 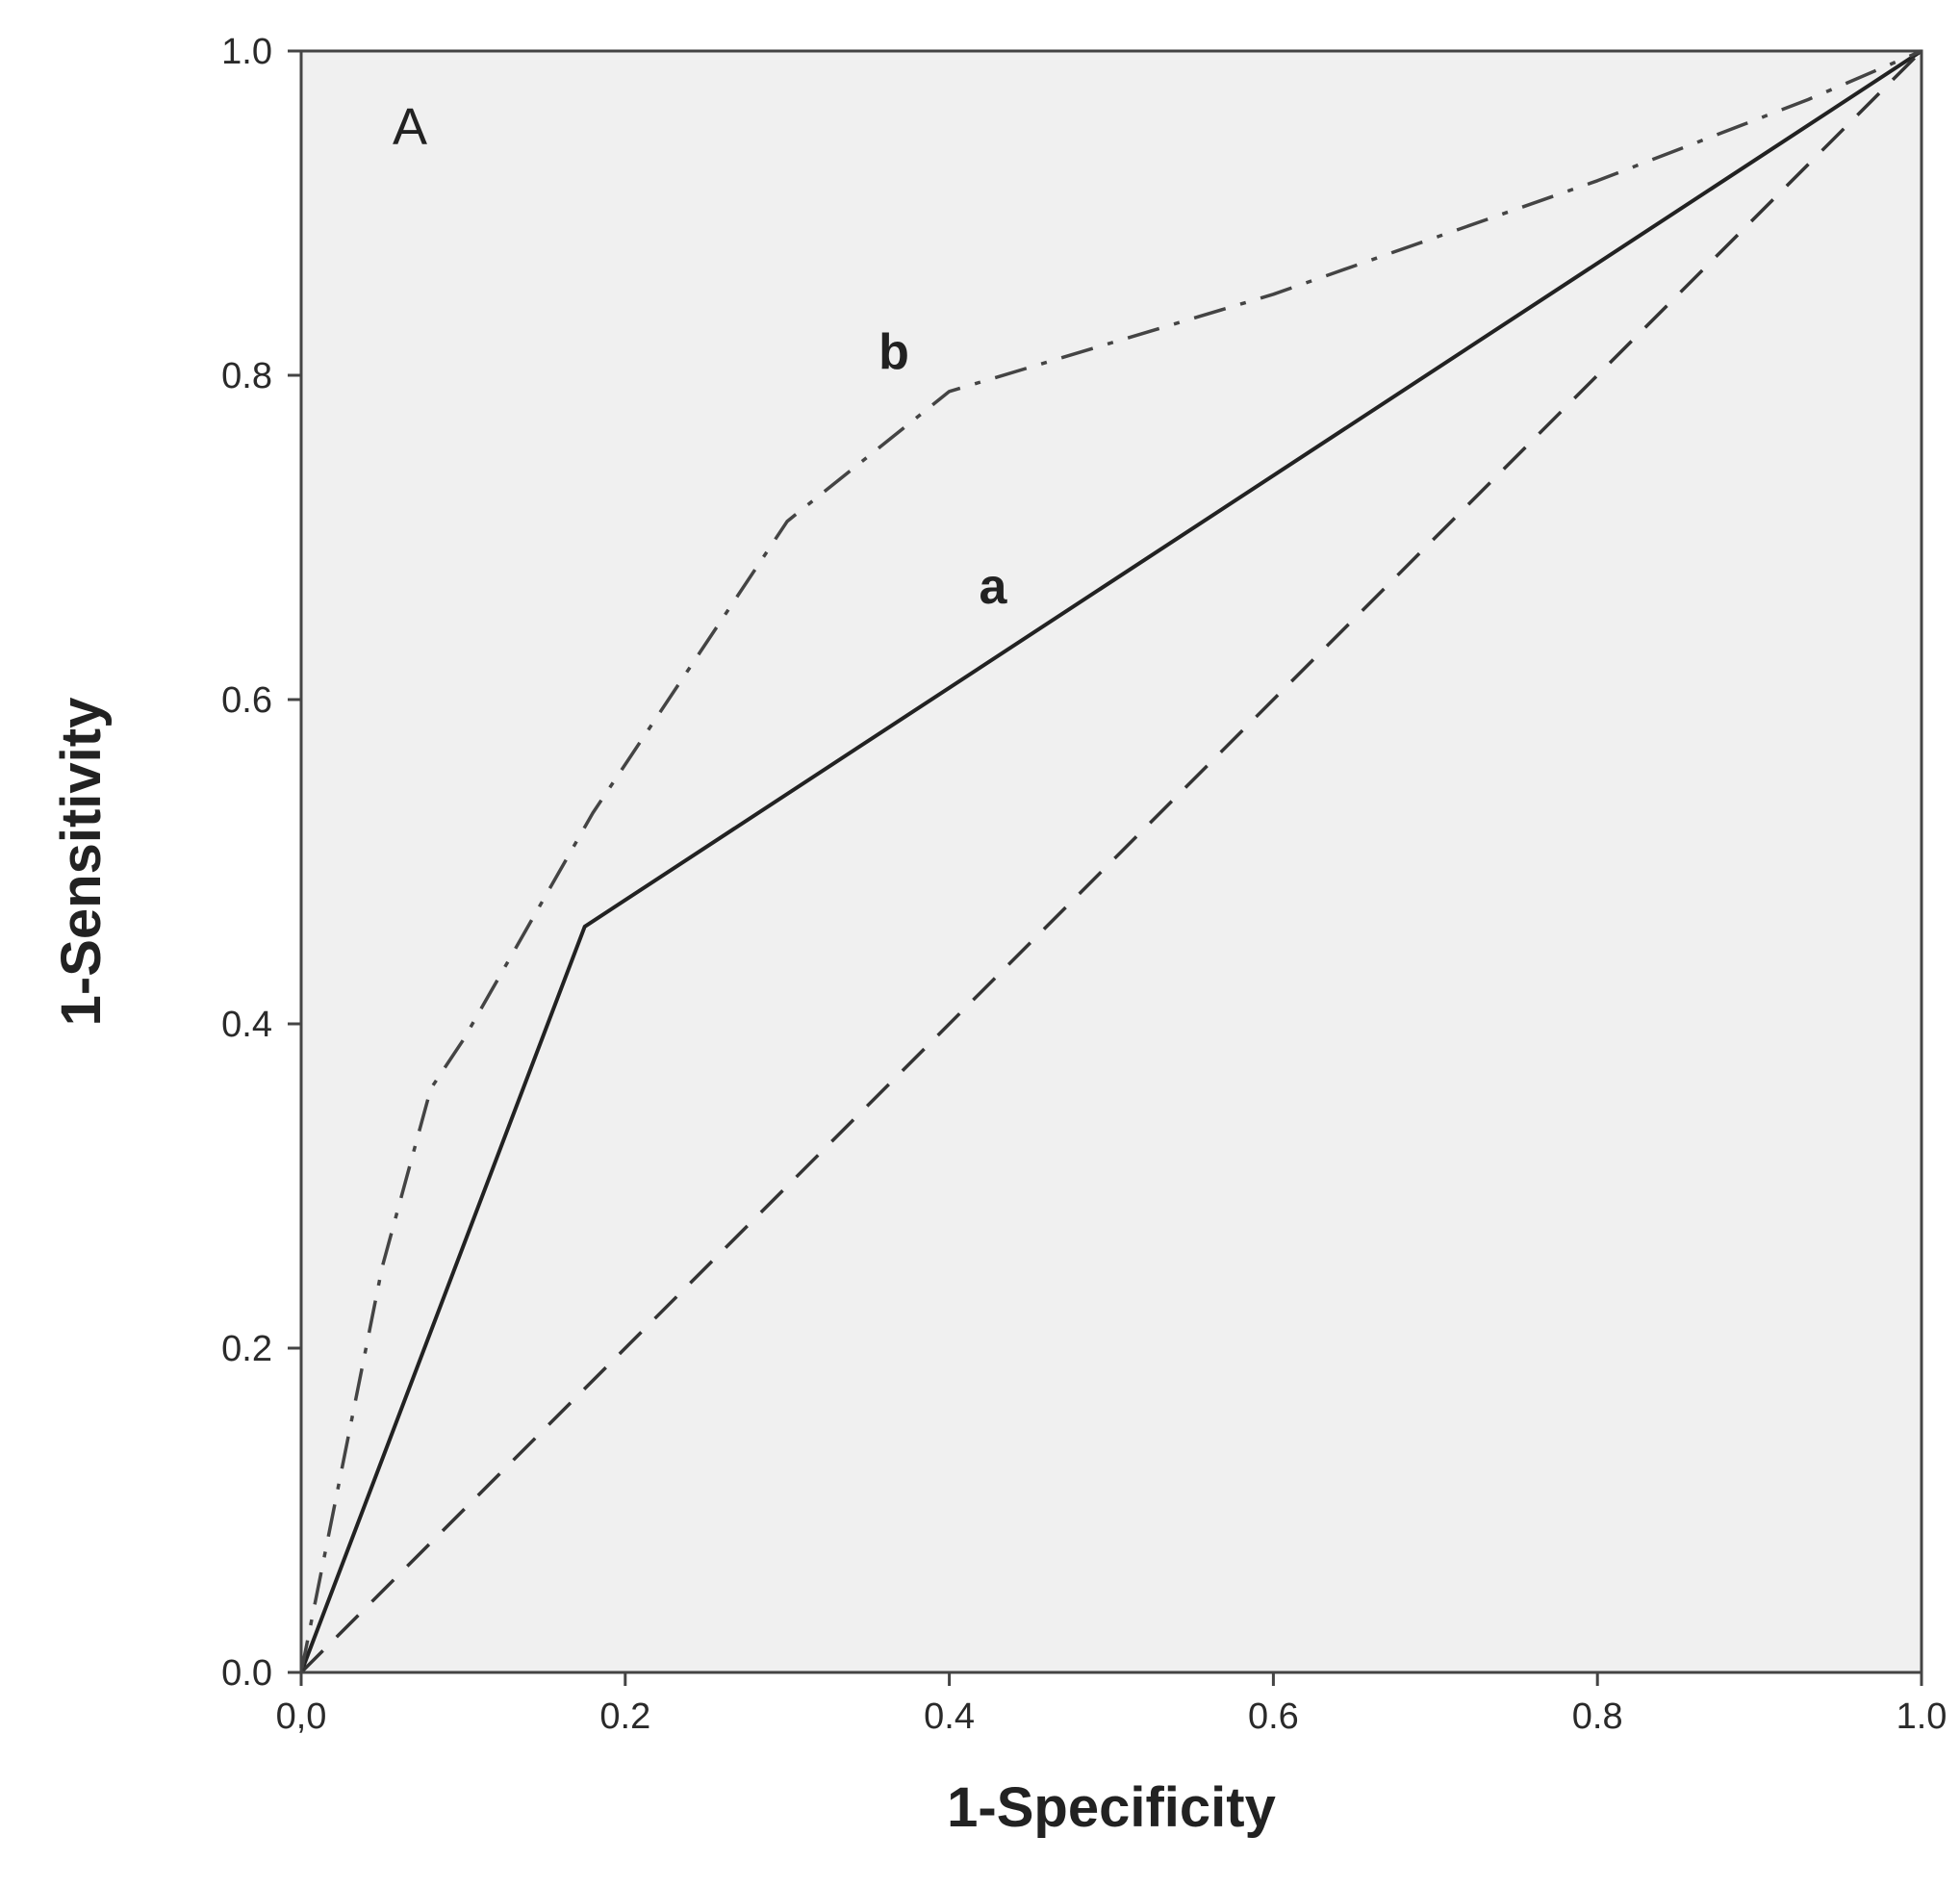 What do you see at coordinates (625, 1717) in the screenshot?
I see `x-tick-label: 0.2` at bounding box center [625, 1717].